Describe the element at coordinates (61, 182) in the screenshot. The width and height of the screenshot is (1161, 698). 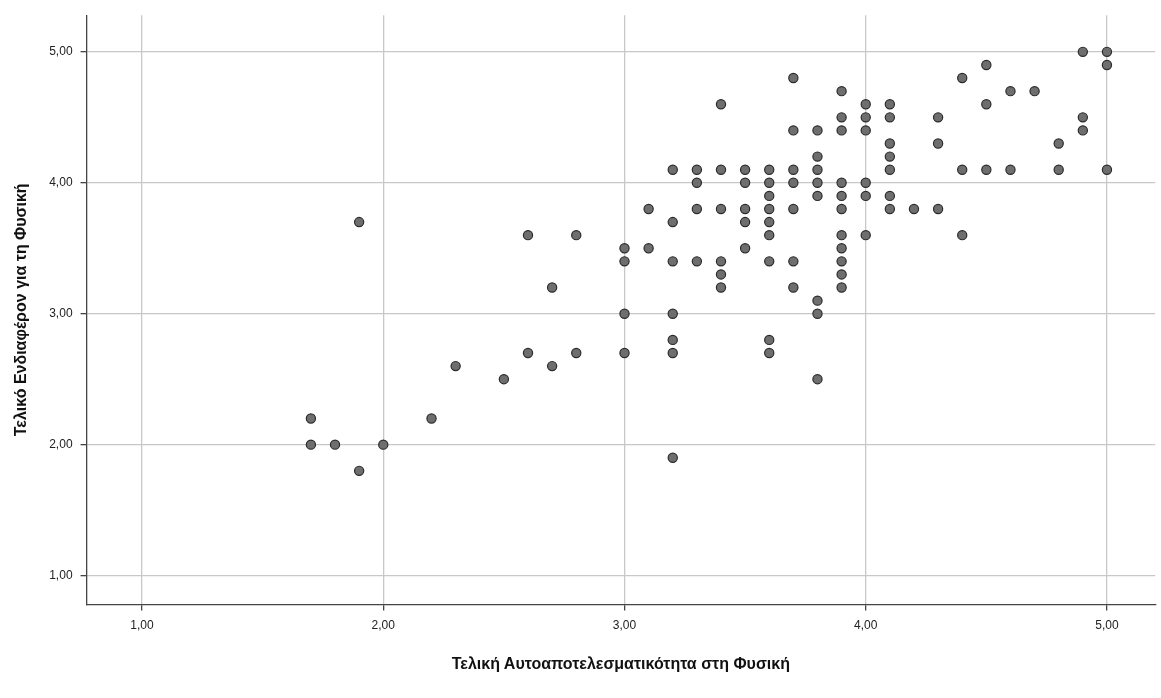
I see `y-tick-label: 4,00` at that location.